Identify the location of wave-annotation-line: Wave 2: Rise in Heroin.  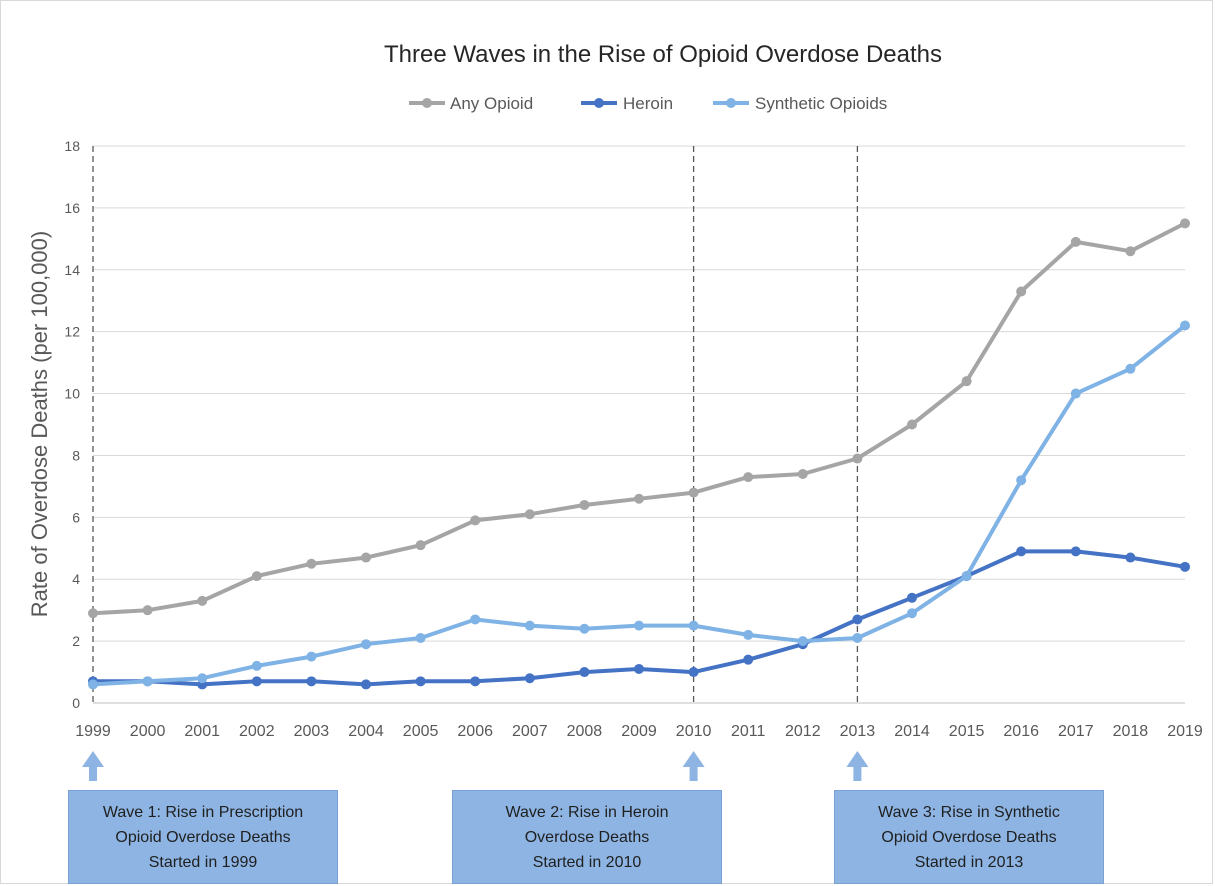
(587, 812).